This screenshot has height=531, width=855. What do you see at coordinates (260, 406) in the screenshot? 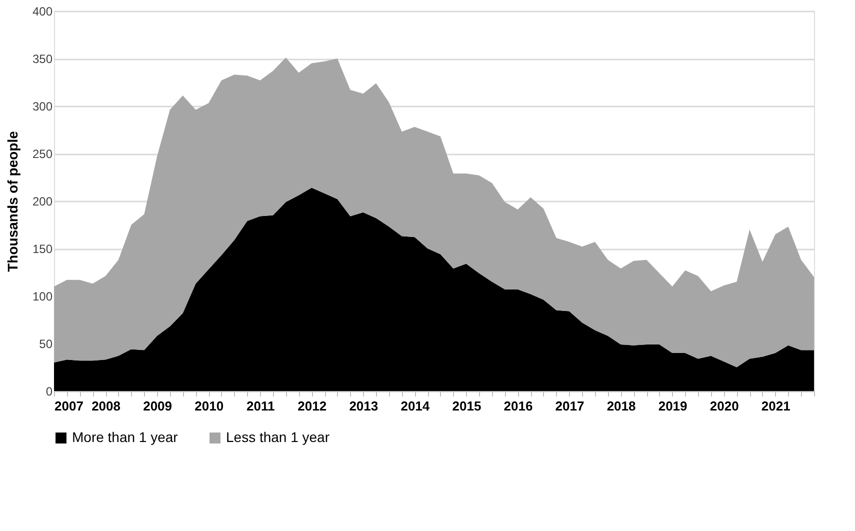
I see `x-tick-label: 2011` at bounding box center [260, 406].